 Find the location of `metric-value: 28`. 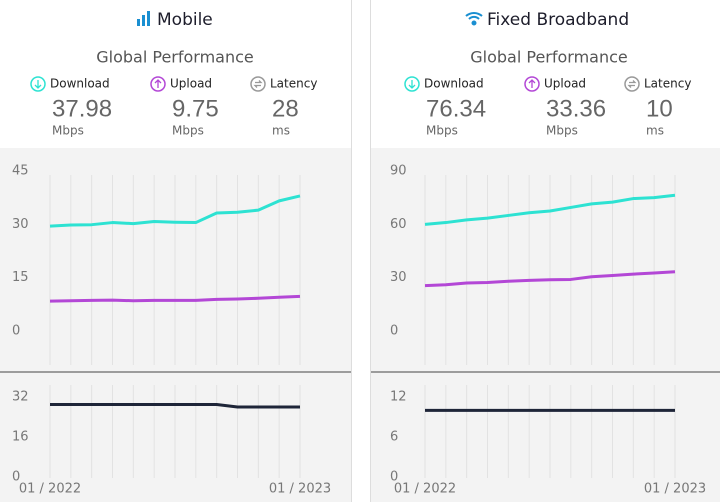

metric-value: 28 is located at coordinates (285, 108).